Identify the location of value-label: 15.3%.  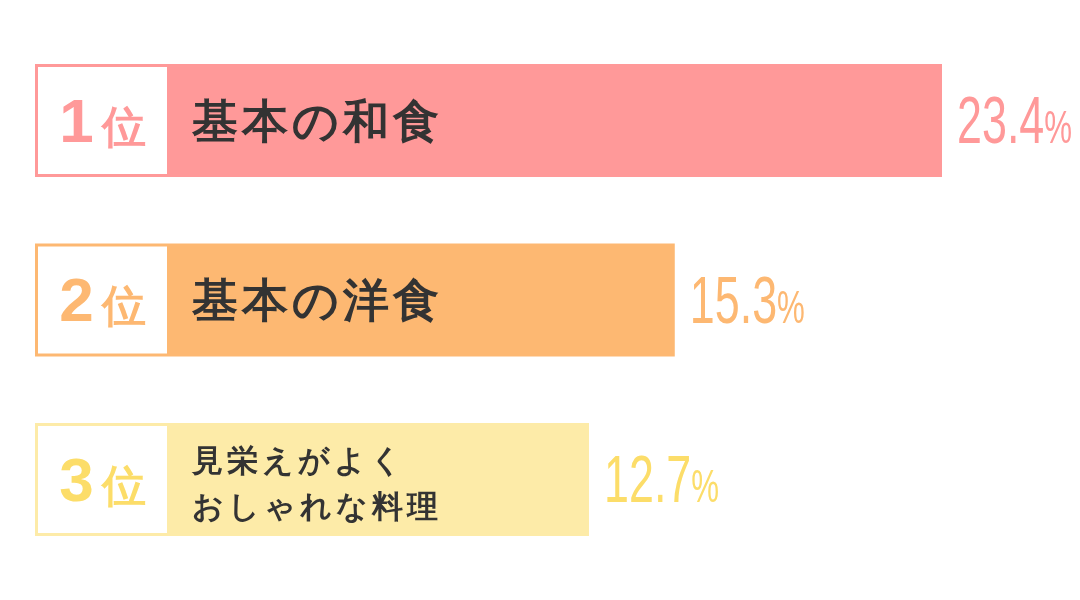
(747, 299).